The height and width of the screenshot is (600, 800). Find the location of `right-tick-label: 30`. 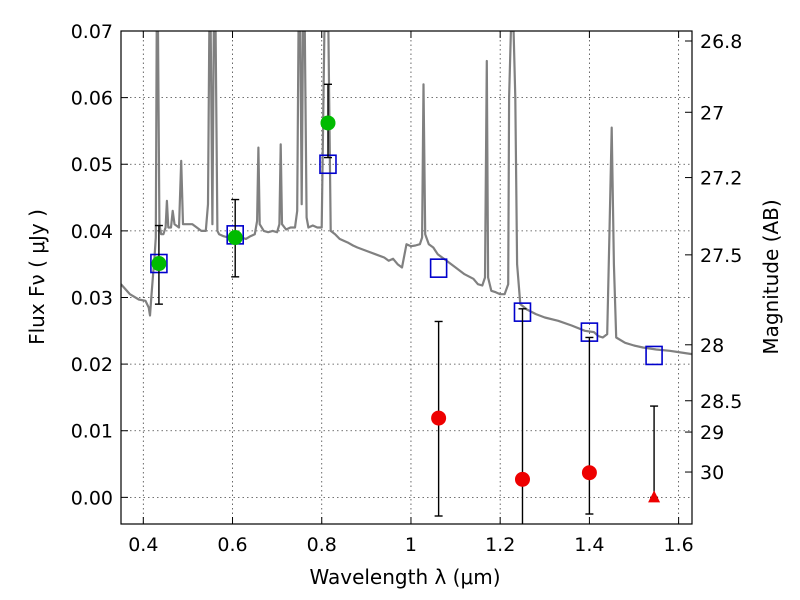

right-tick-label: 30 is located at coordinates (712, 473).